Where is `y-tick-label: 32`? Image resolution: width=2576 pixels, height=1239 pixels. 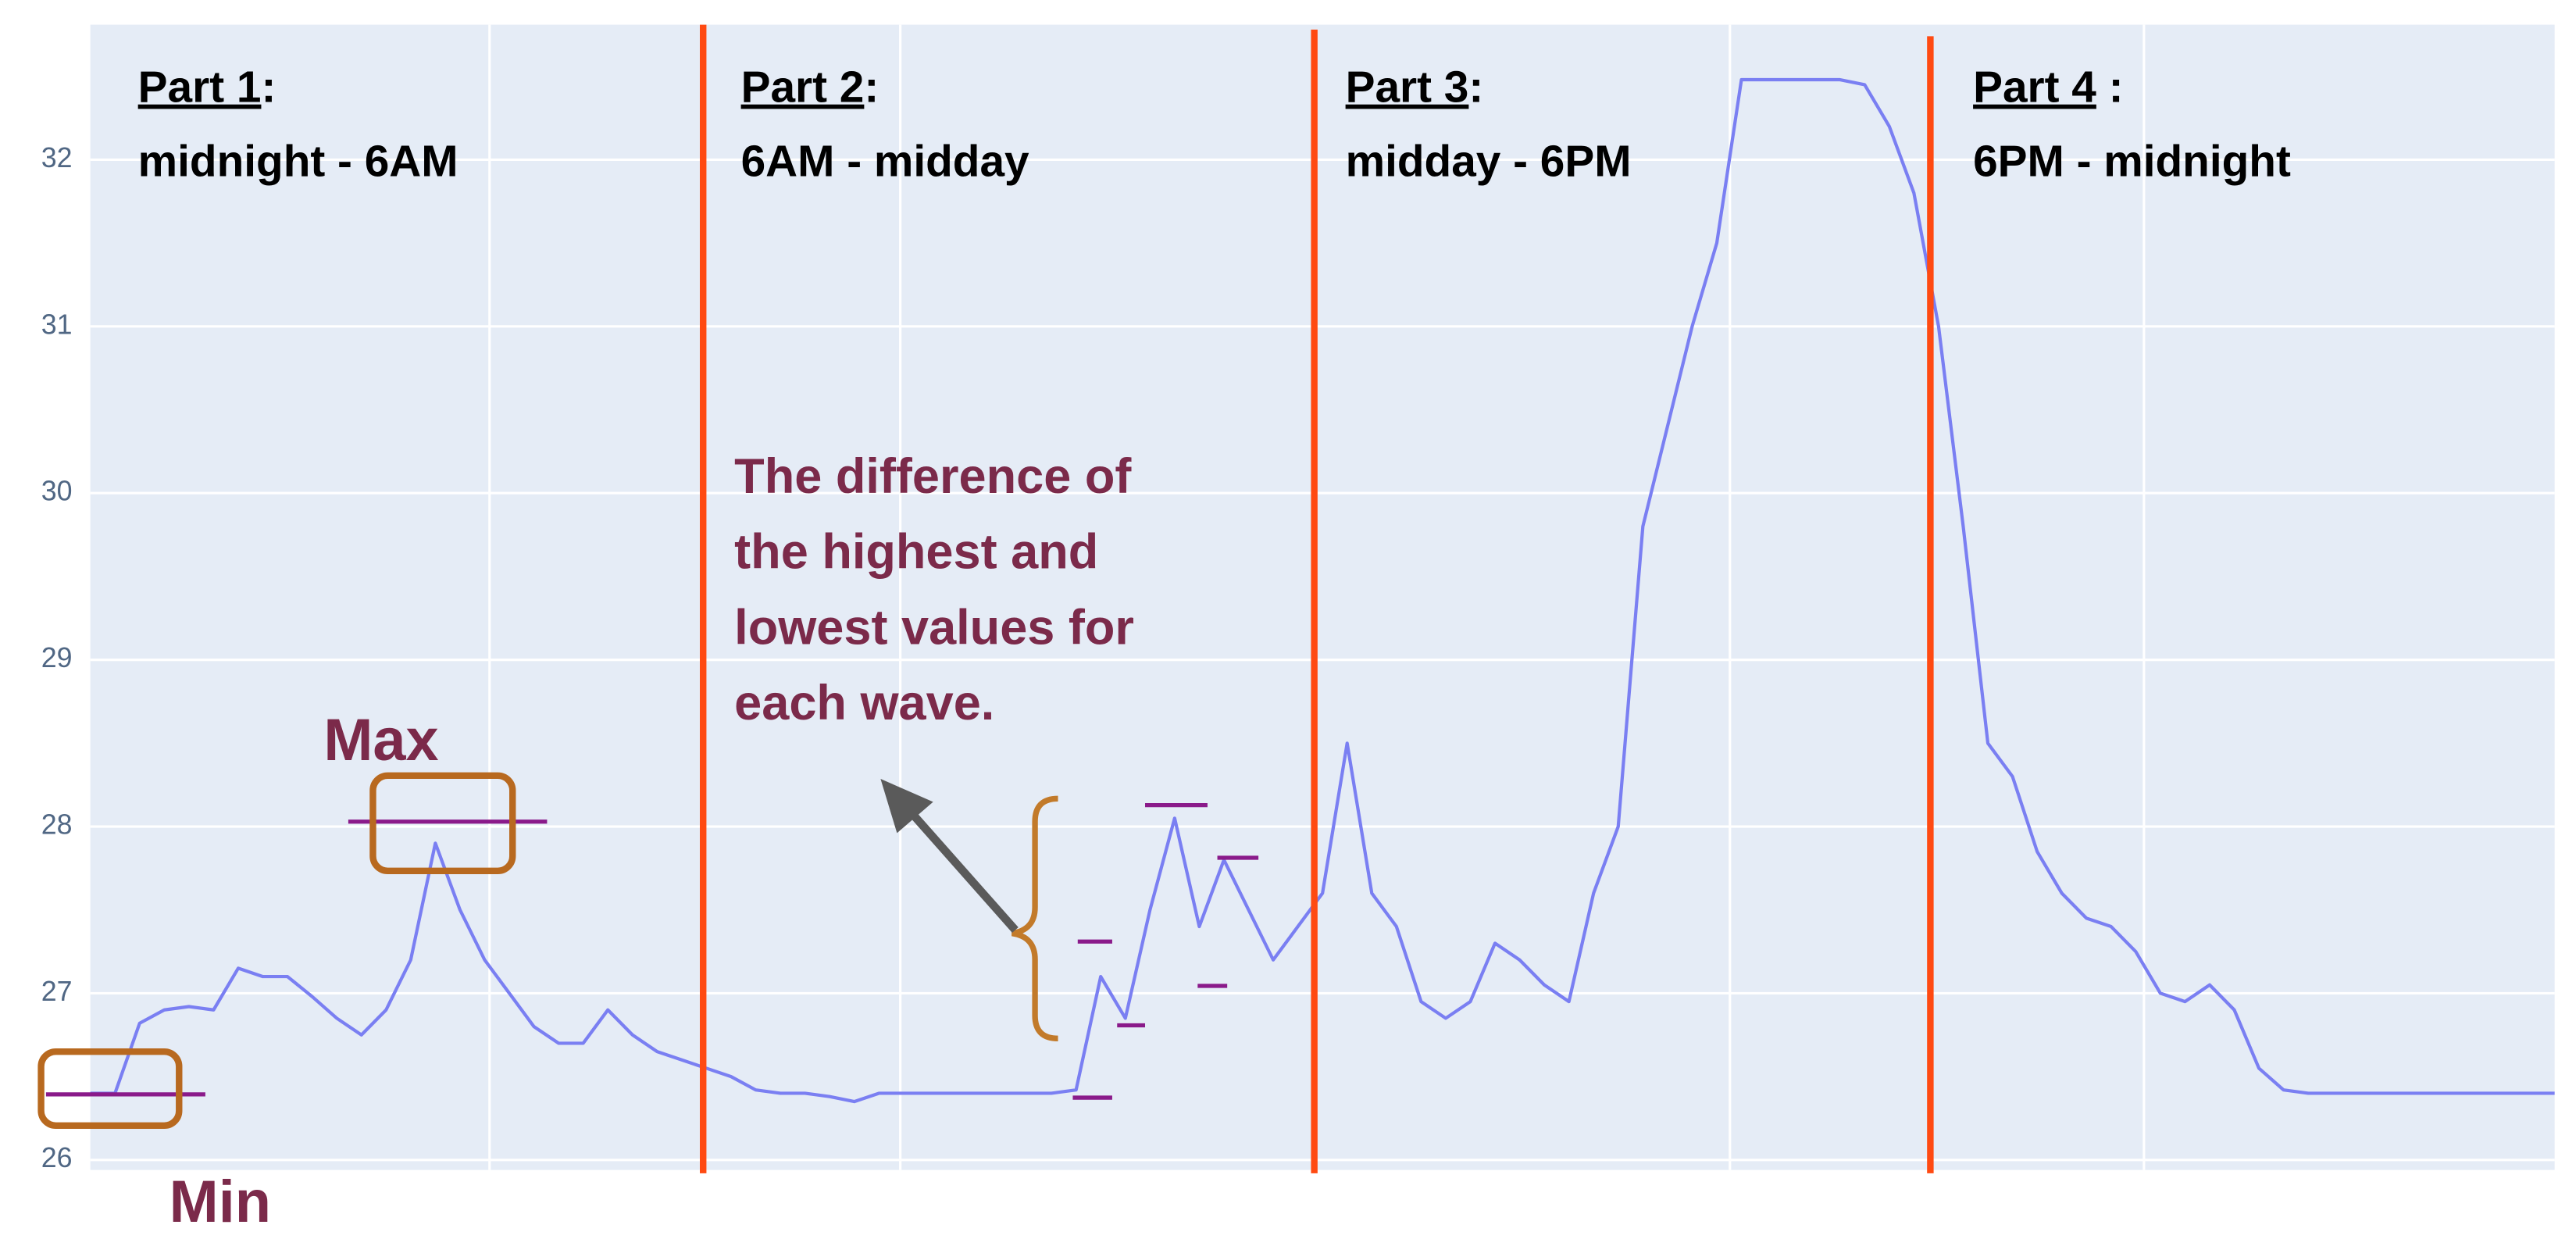 y-tick-label: 32 is located at coordinates (57, 157).